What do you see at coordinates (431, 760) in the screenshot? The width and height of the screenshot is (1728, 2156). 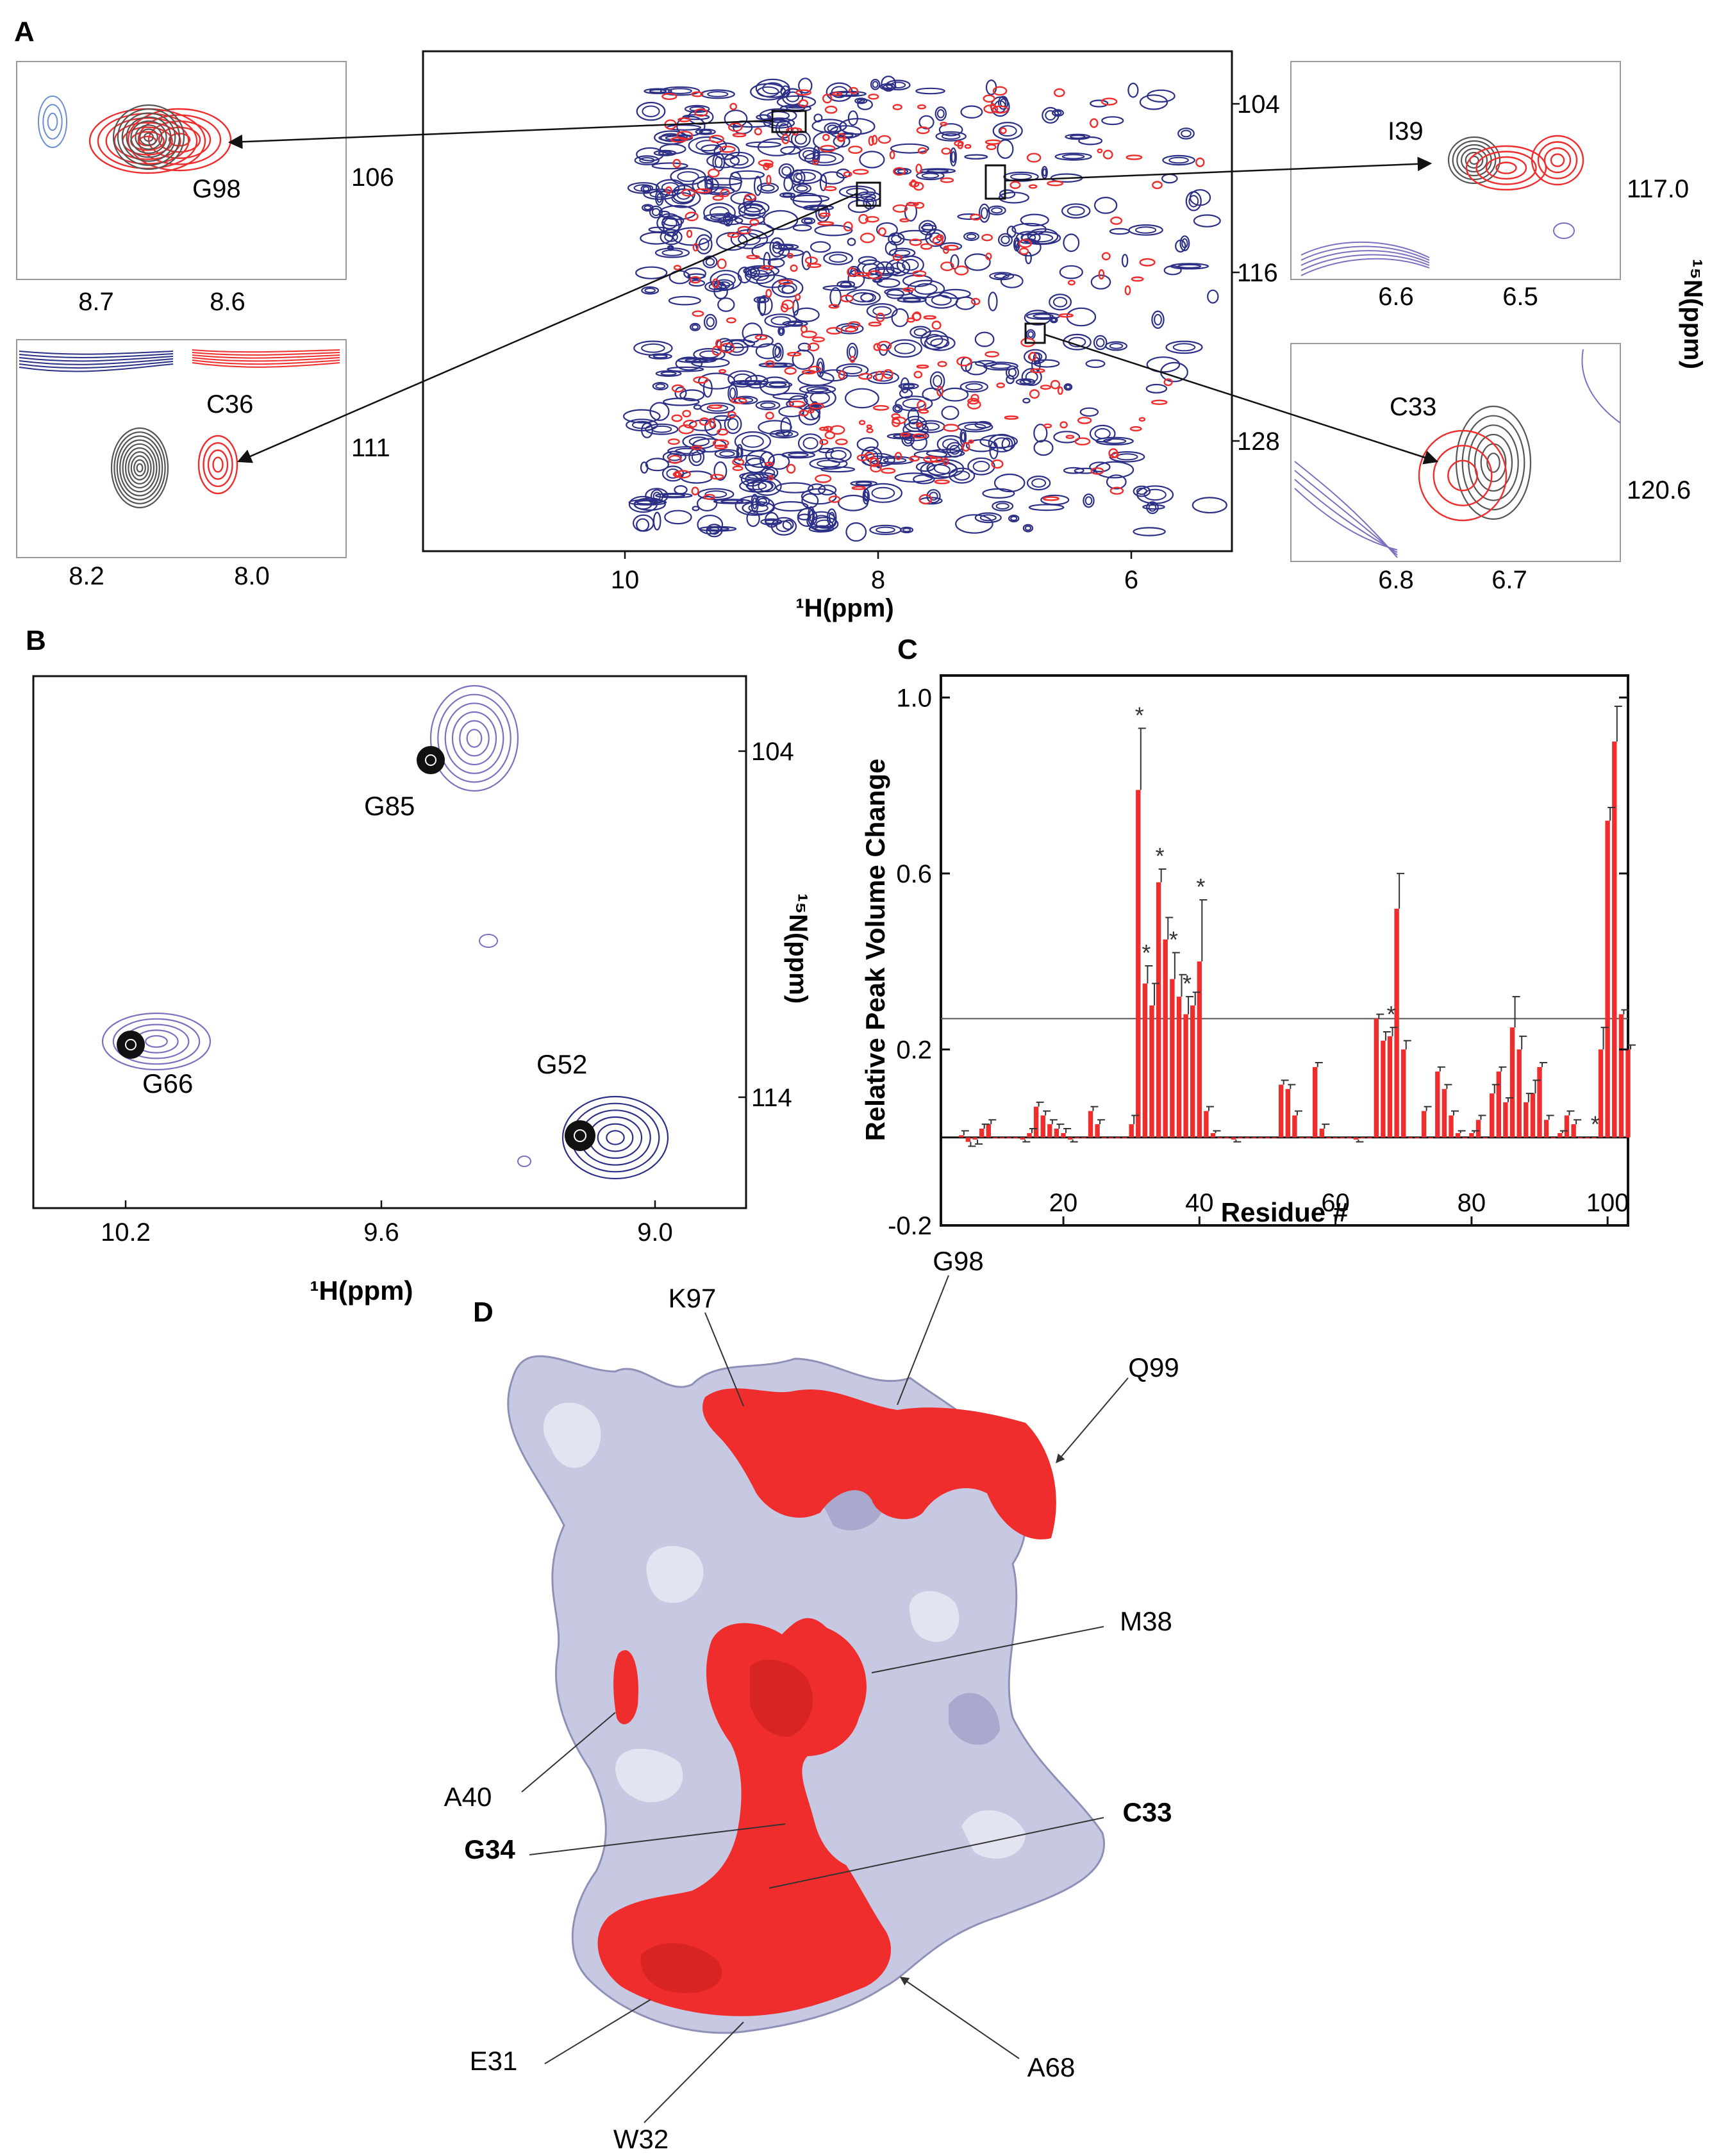 I see `peak-marker-g85` at bounding box center [431, 760].